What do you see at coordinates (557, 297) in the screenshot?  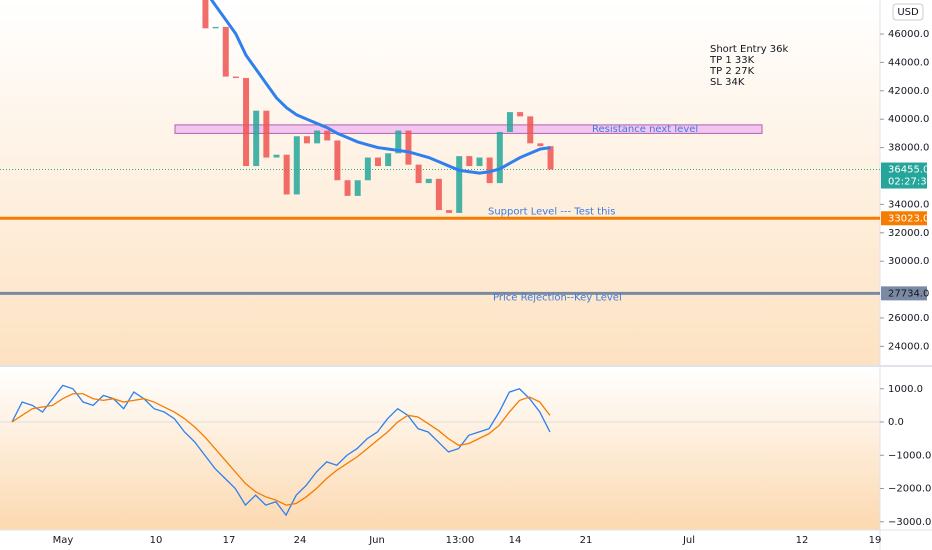 I see `rejection-label: Price Rejection--Key Level` at bounding box center [557, 297].